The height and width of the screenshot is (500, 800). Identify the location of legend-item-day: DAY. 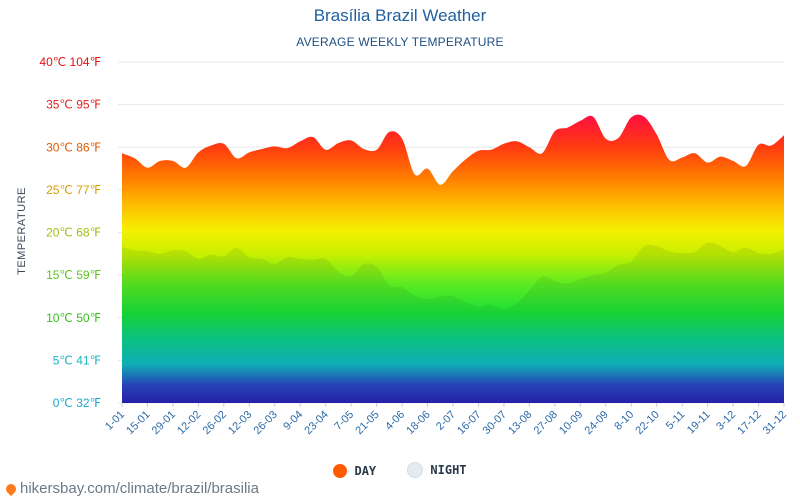
(354, 471).